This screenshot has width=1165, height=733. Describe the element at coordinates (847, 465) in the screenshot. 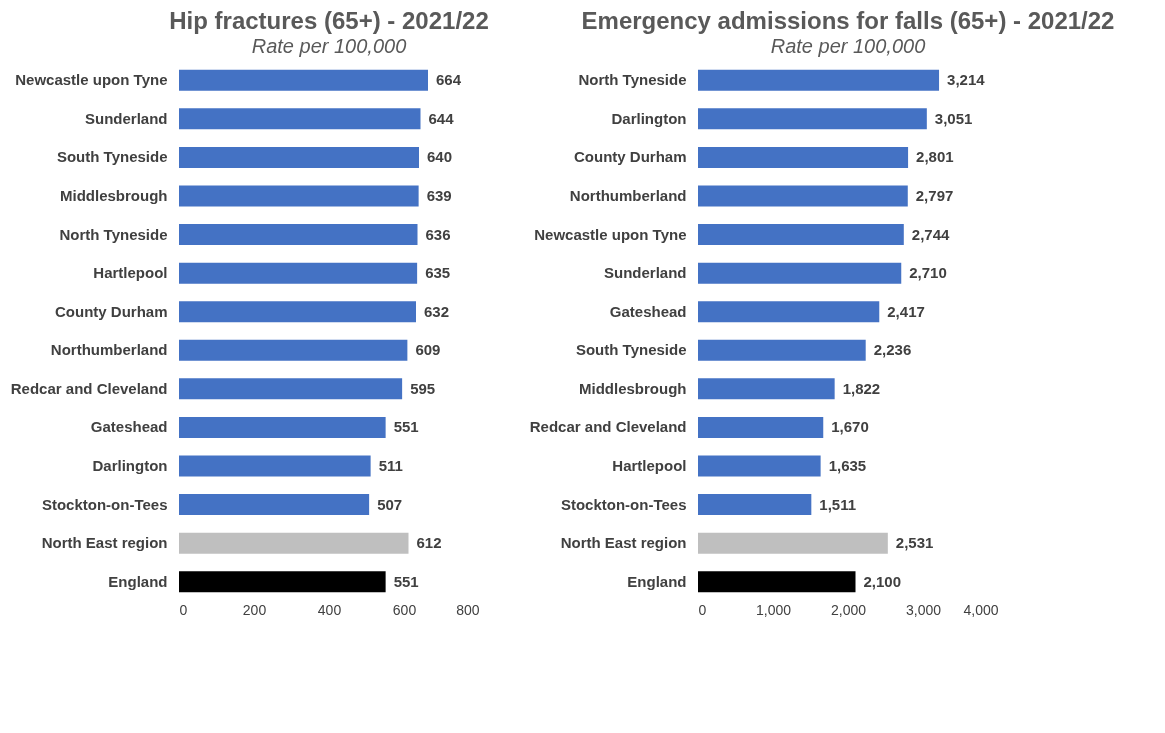

I see `data-label: 1,635` at that location.